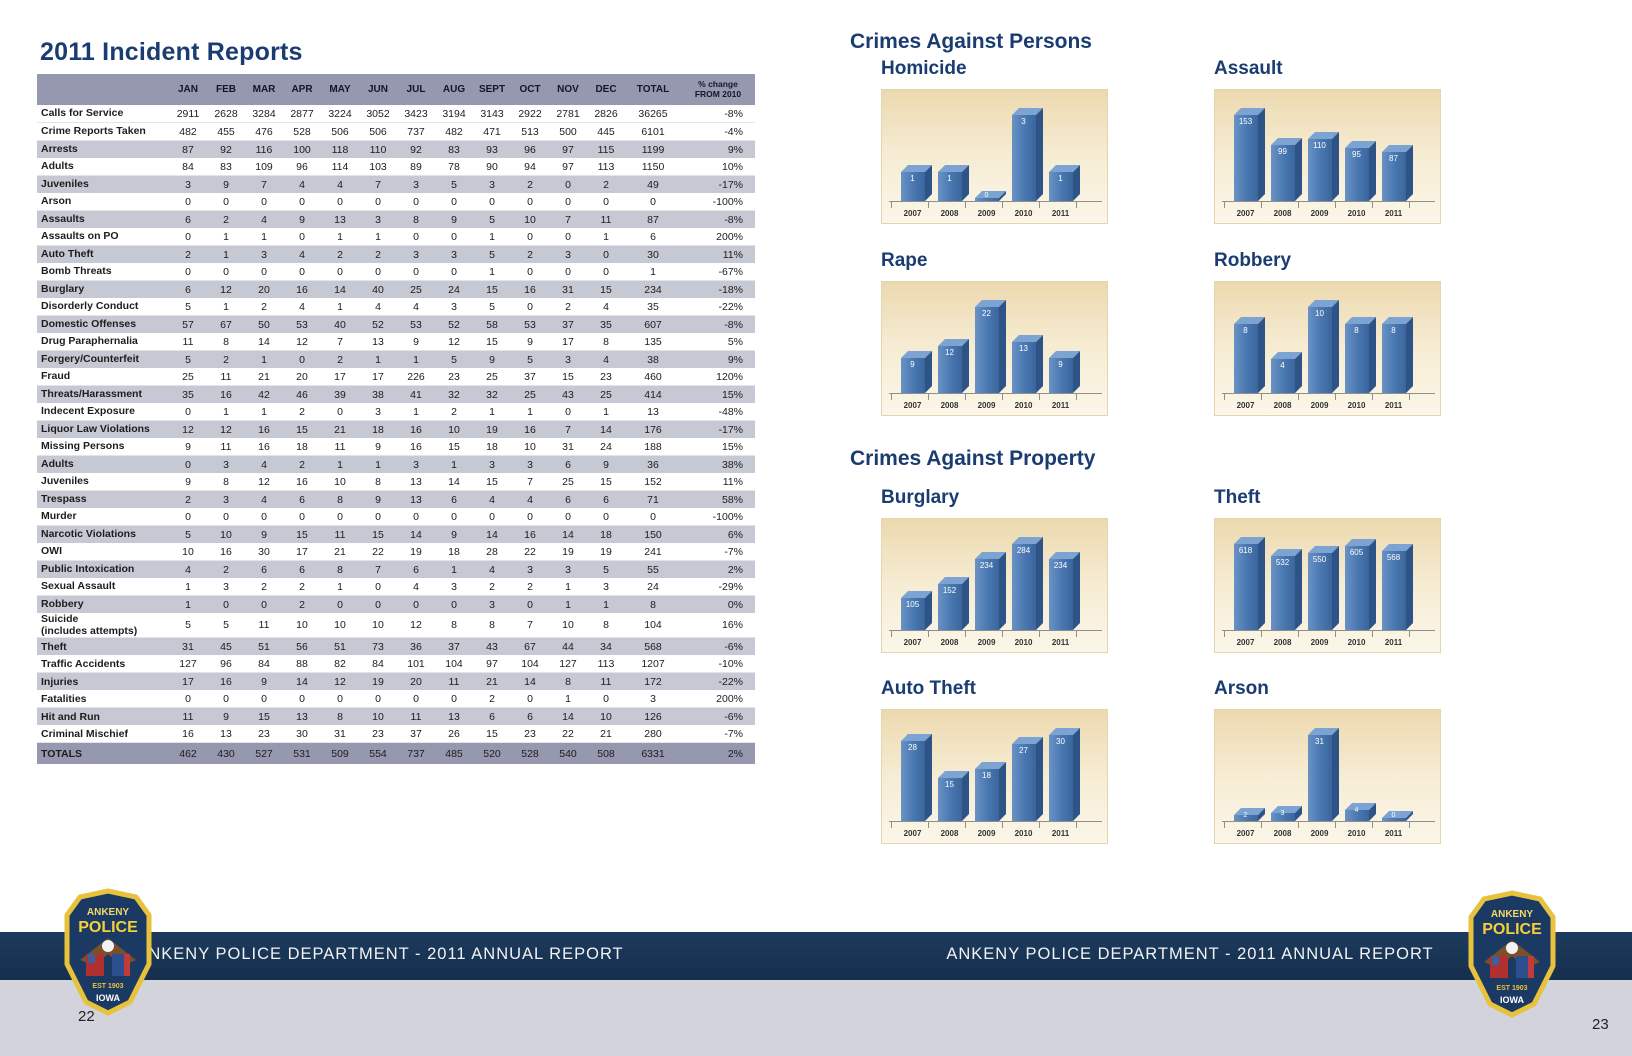  What do you see at coordinates (530, 734) in the screenshot?
I see `table-cell: 23` at bounding box center [530, 734].